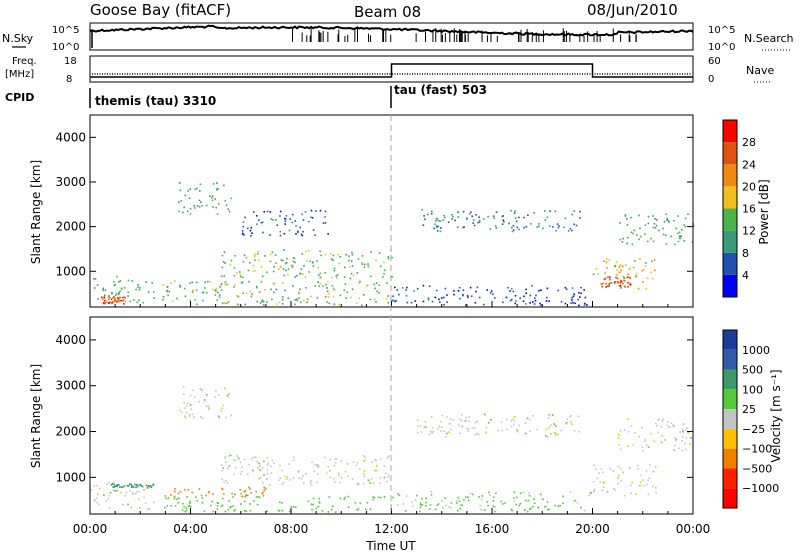 The height and width of the screenshot is (554, 800). Describe the element at coordinates (391, 36) in the screenshot. I see `noise-panel-frame` at that location.